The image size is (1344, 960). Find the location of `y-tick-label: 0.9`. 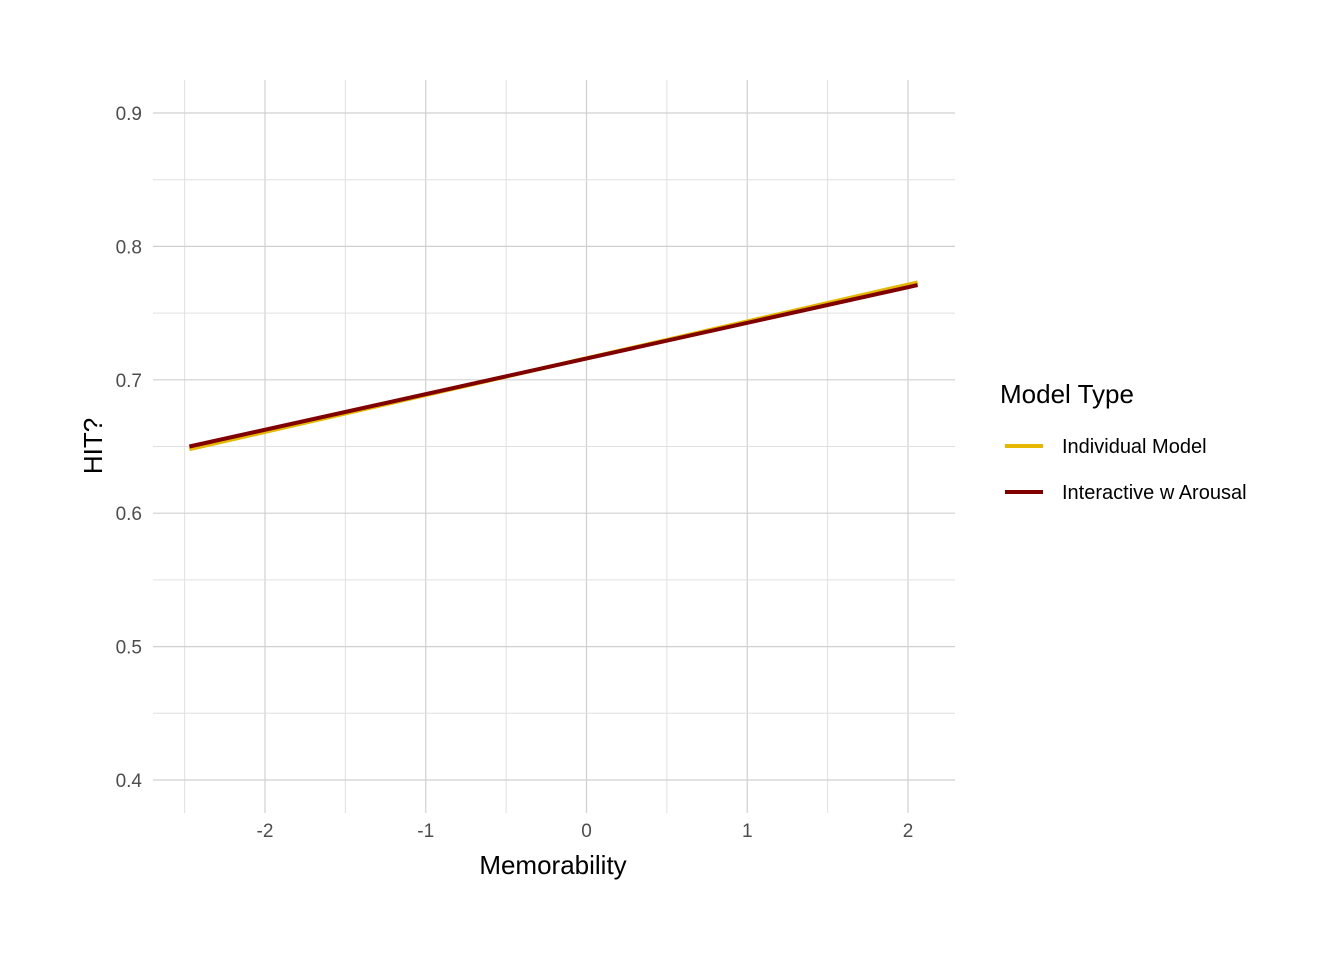

y-tick-label: 0.9 is located at coordinates (129, 114).